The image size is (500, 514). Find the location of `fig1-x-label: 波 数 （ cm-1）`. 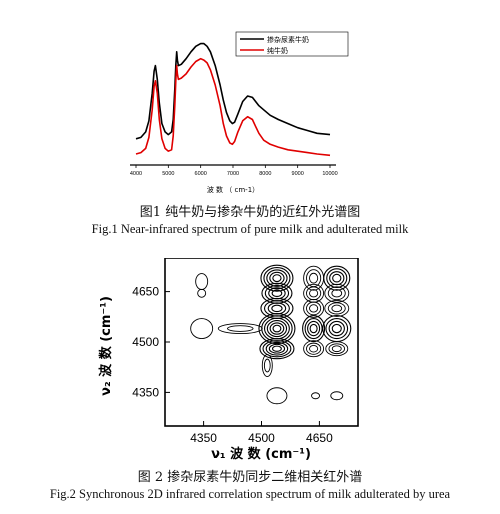

fig1-x-label: 波 数 （ cm-1） is located at coordinates (233, 189).